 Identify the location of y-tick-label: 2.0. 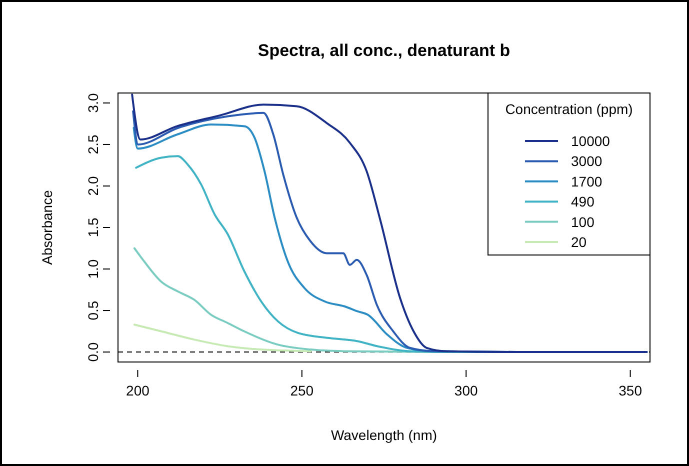
(93, 186).